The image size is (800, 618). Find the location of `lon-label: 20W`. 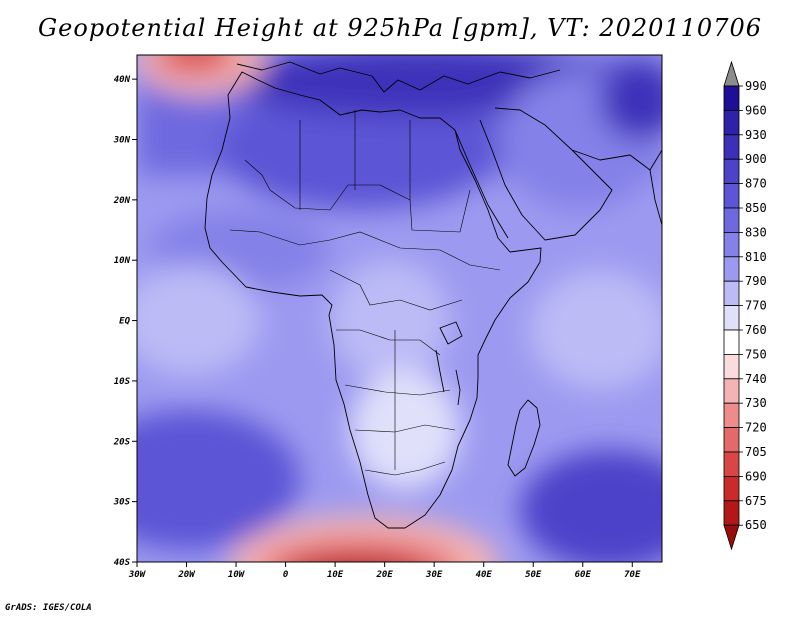

lon-label: 20W is located at coordinates (186, 575).